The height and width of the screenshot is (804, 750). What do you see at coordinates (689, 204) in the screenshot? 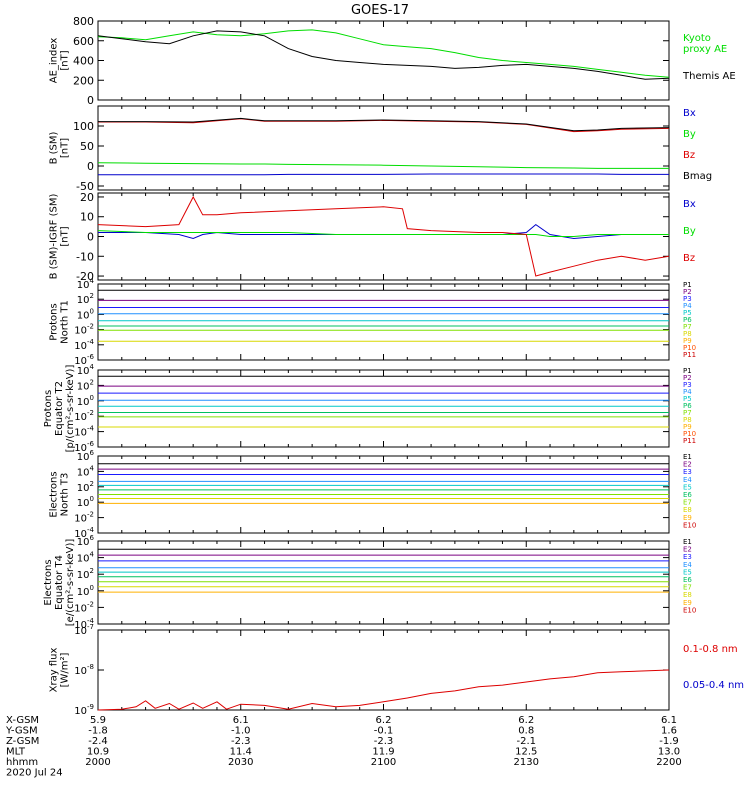
I see `legend-label: Bx` at bounding box center [689, 204].